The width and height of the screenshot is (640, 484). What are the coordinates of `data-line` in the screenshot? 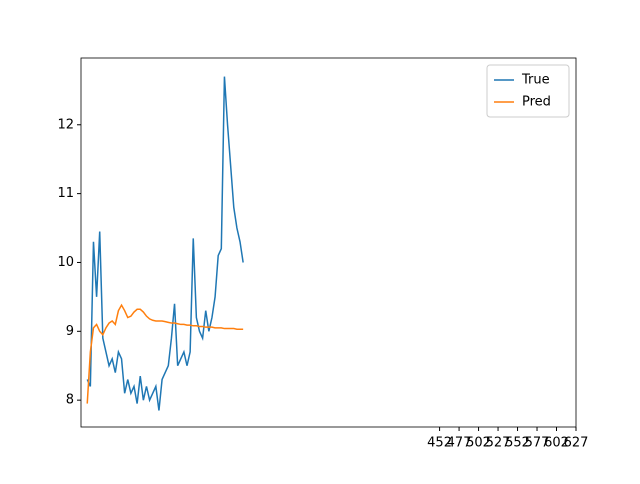 It's located at (165, 353).